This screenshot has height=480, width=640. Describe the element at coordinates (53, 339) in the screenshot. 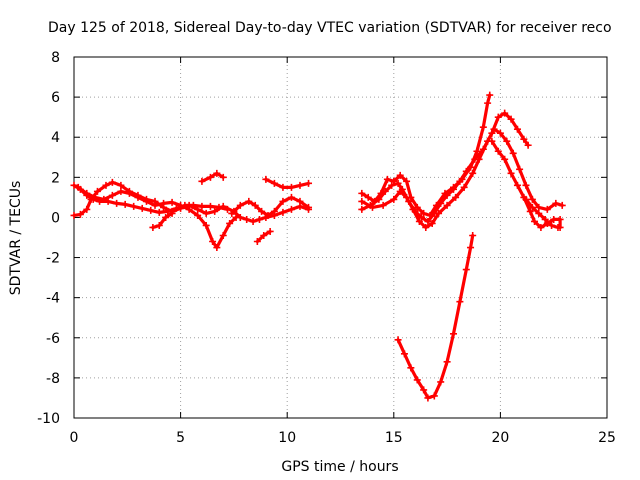

I see `y-tick-label: -6` at that location.